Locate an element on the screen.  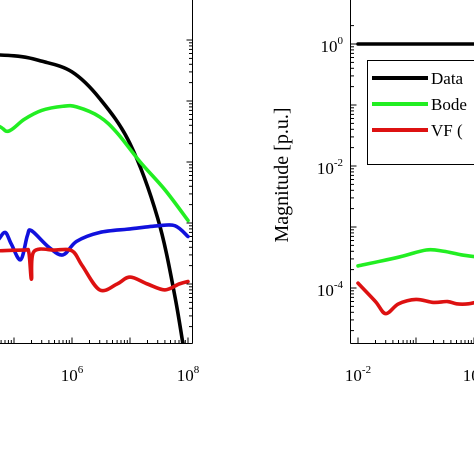
right-x-tick-label: 10⁻² is located at coordinates (358, 374).